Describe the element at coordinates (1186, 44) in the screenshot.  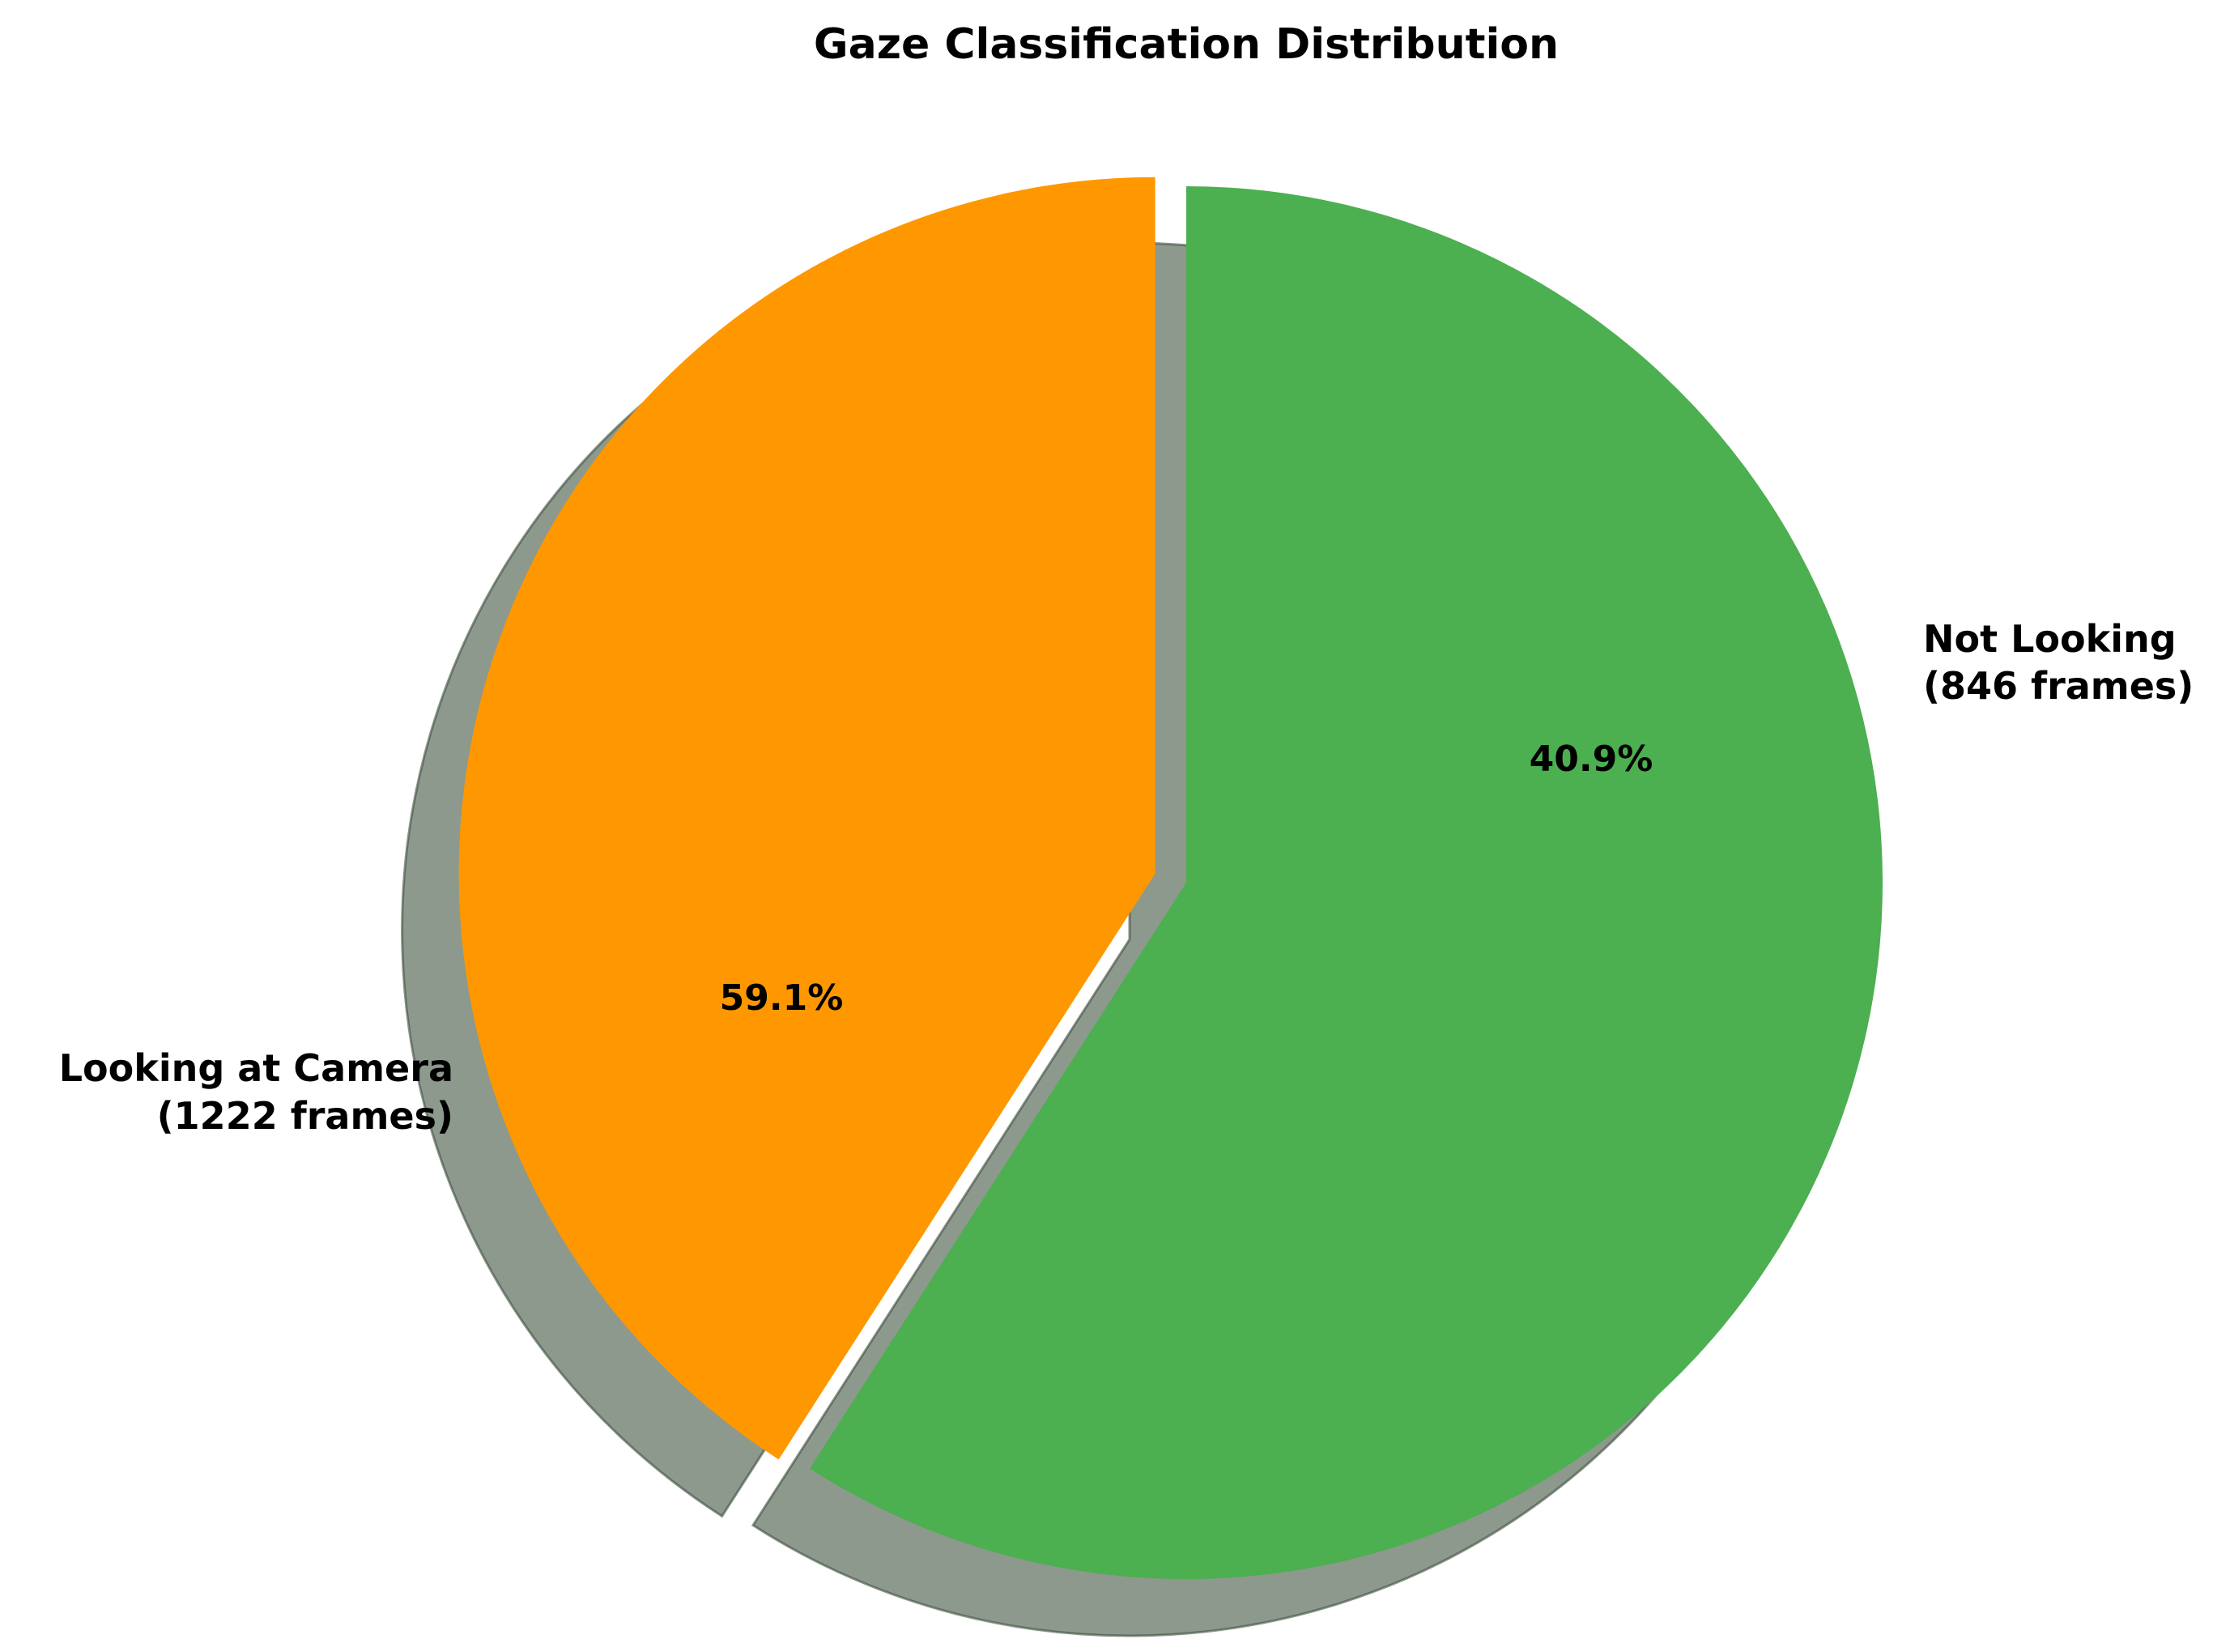
I see `chart-title: Gaze Classification Distribution` at that location.